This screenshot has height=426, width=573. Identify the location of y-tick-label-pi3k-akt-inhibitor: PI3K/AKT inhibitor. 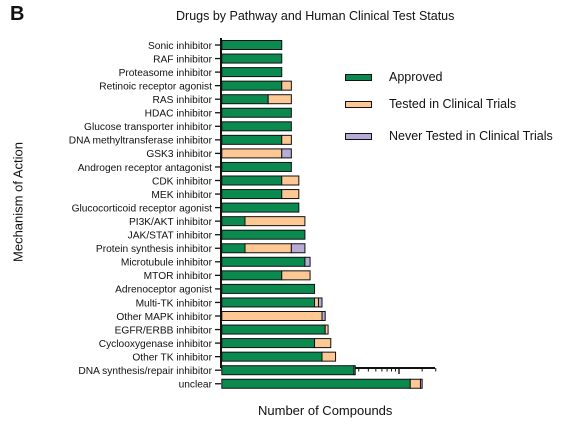
(171, 222).